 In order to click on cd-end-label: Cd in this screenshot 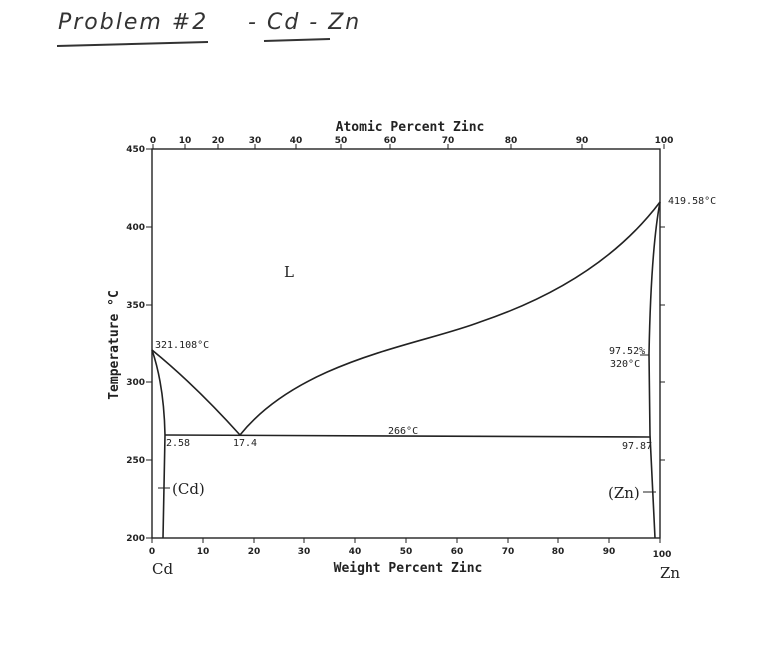, I will do `click(162, 569)`.